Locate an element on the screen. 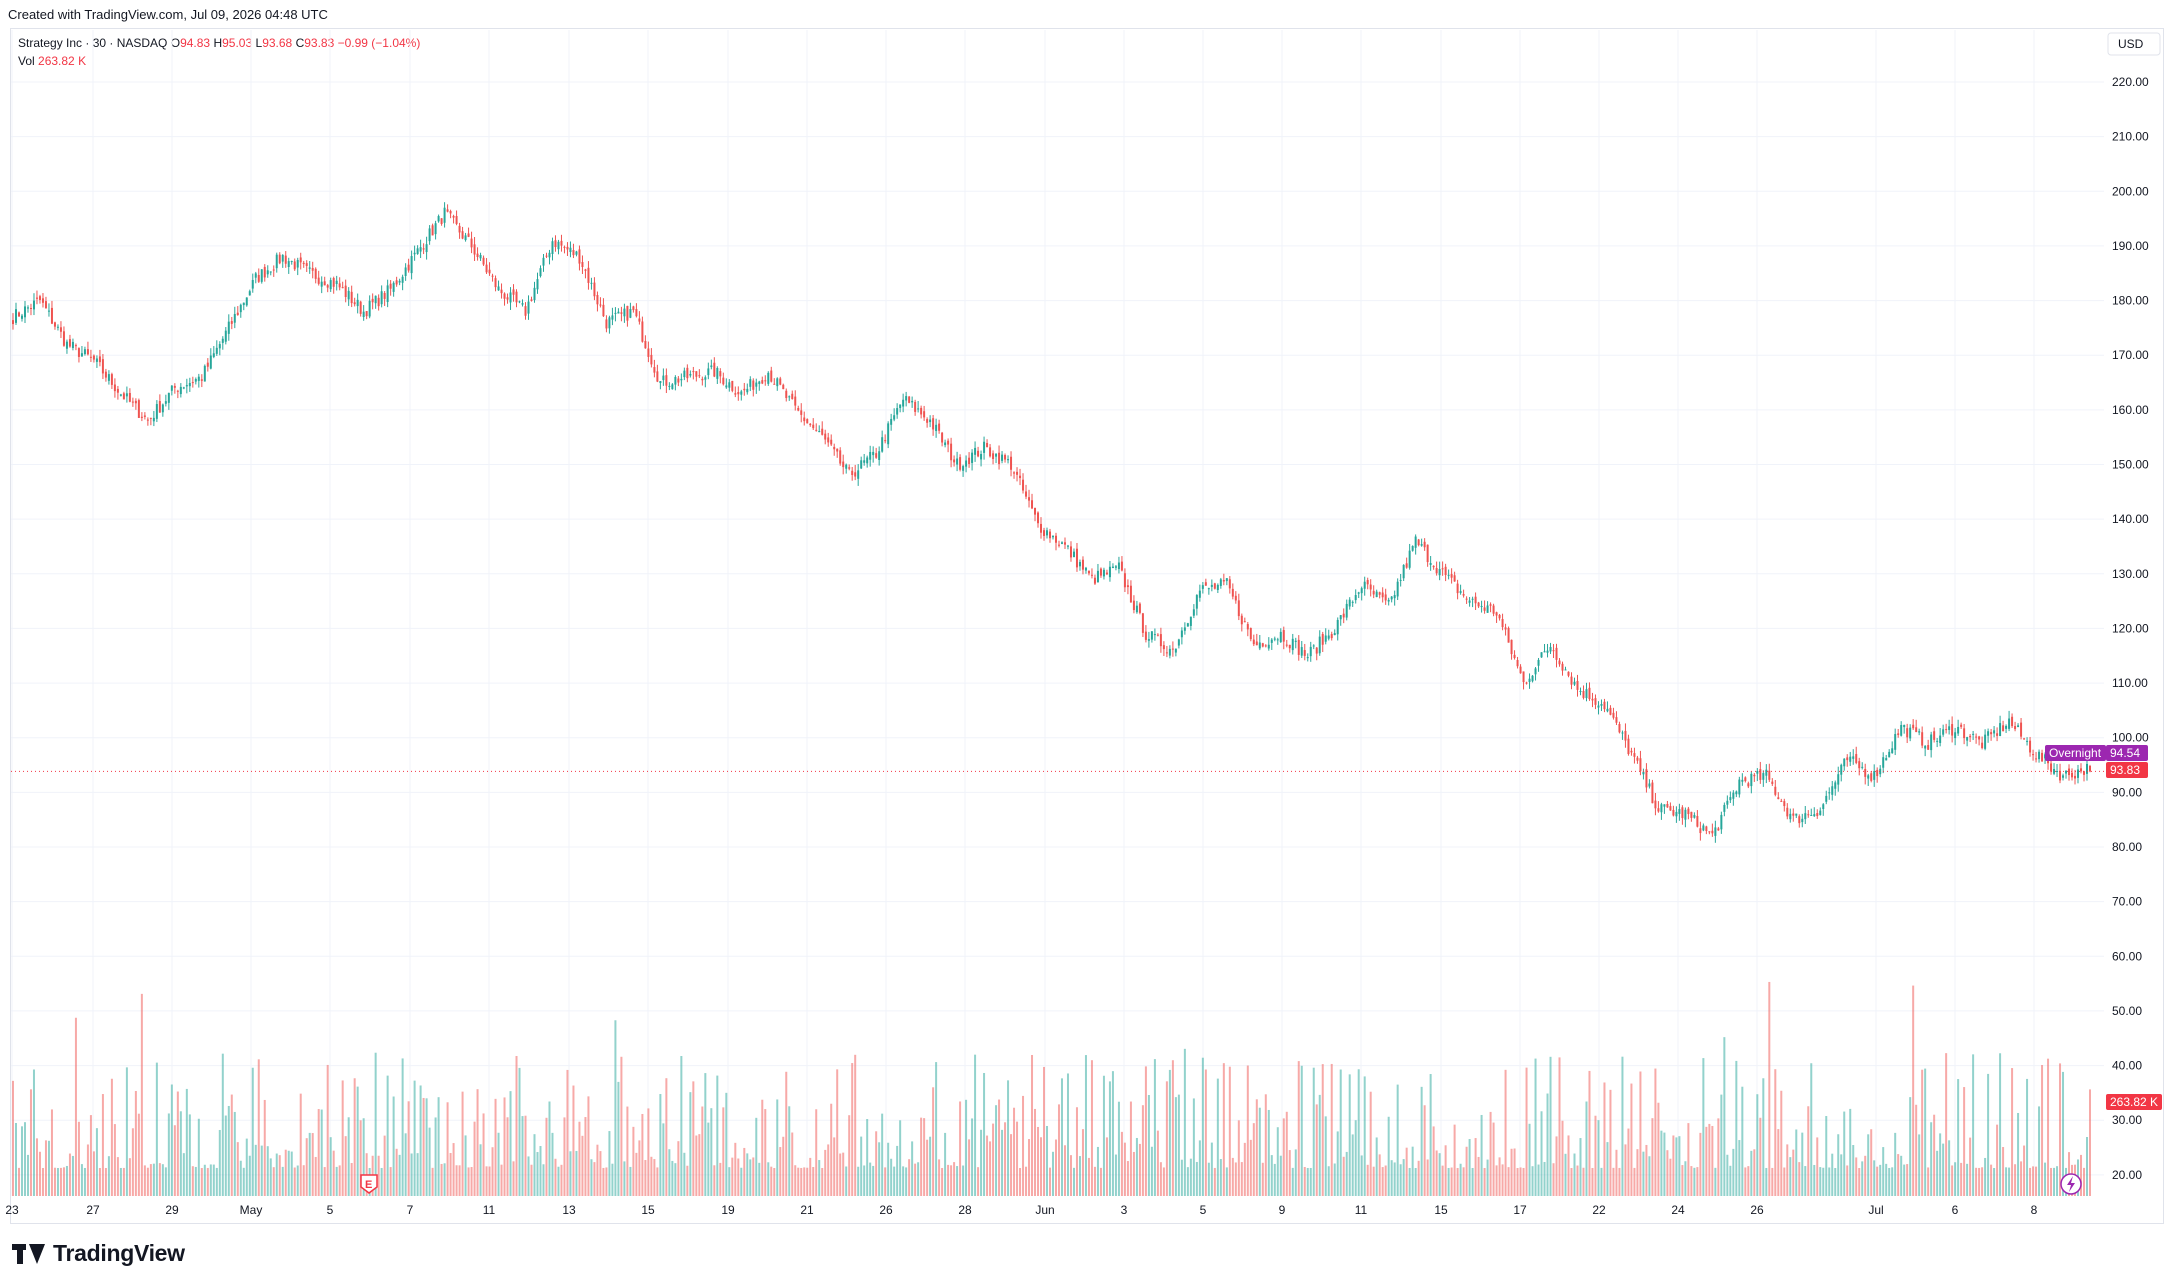 This screenshot has width=2174, height=1283. price-tick-label: 210.00 is located at coordinates (2130, 137).